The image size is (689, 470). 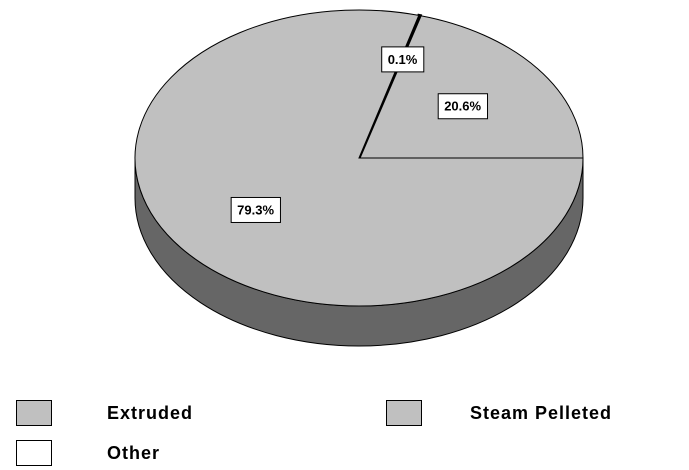 I want to click on data-label-other: 0.1%, so click(x=403, y=59).